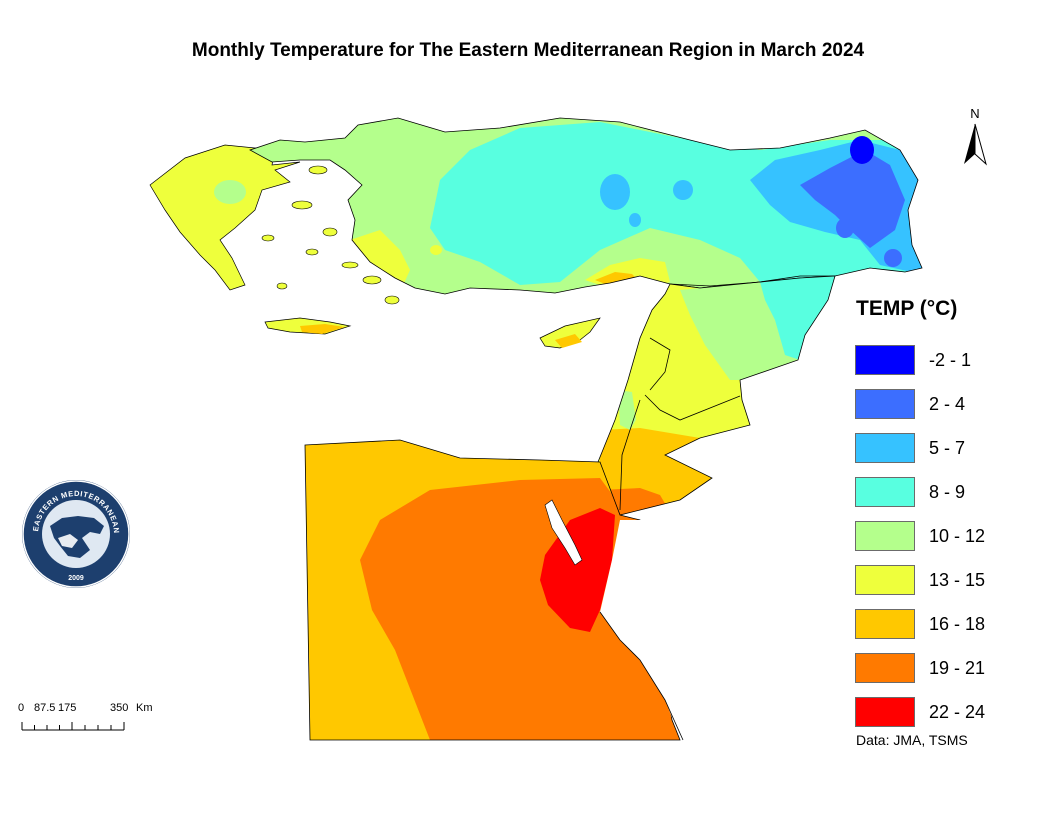 Image resolution: width=1056 pixels, height=816 pixels. What do you see at coordinates (568, 341) in the screenshot?
I see `cyprus-warm-patch` at bounding box center [568, 341].